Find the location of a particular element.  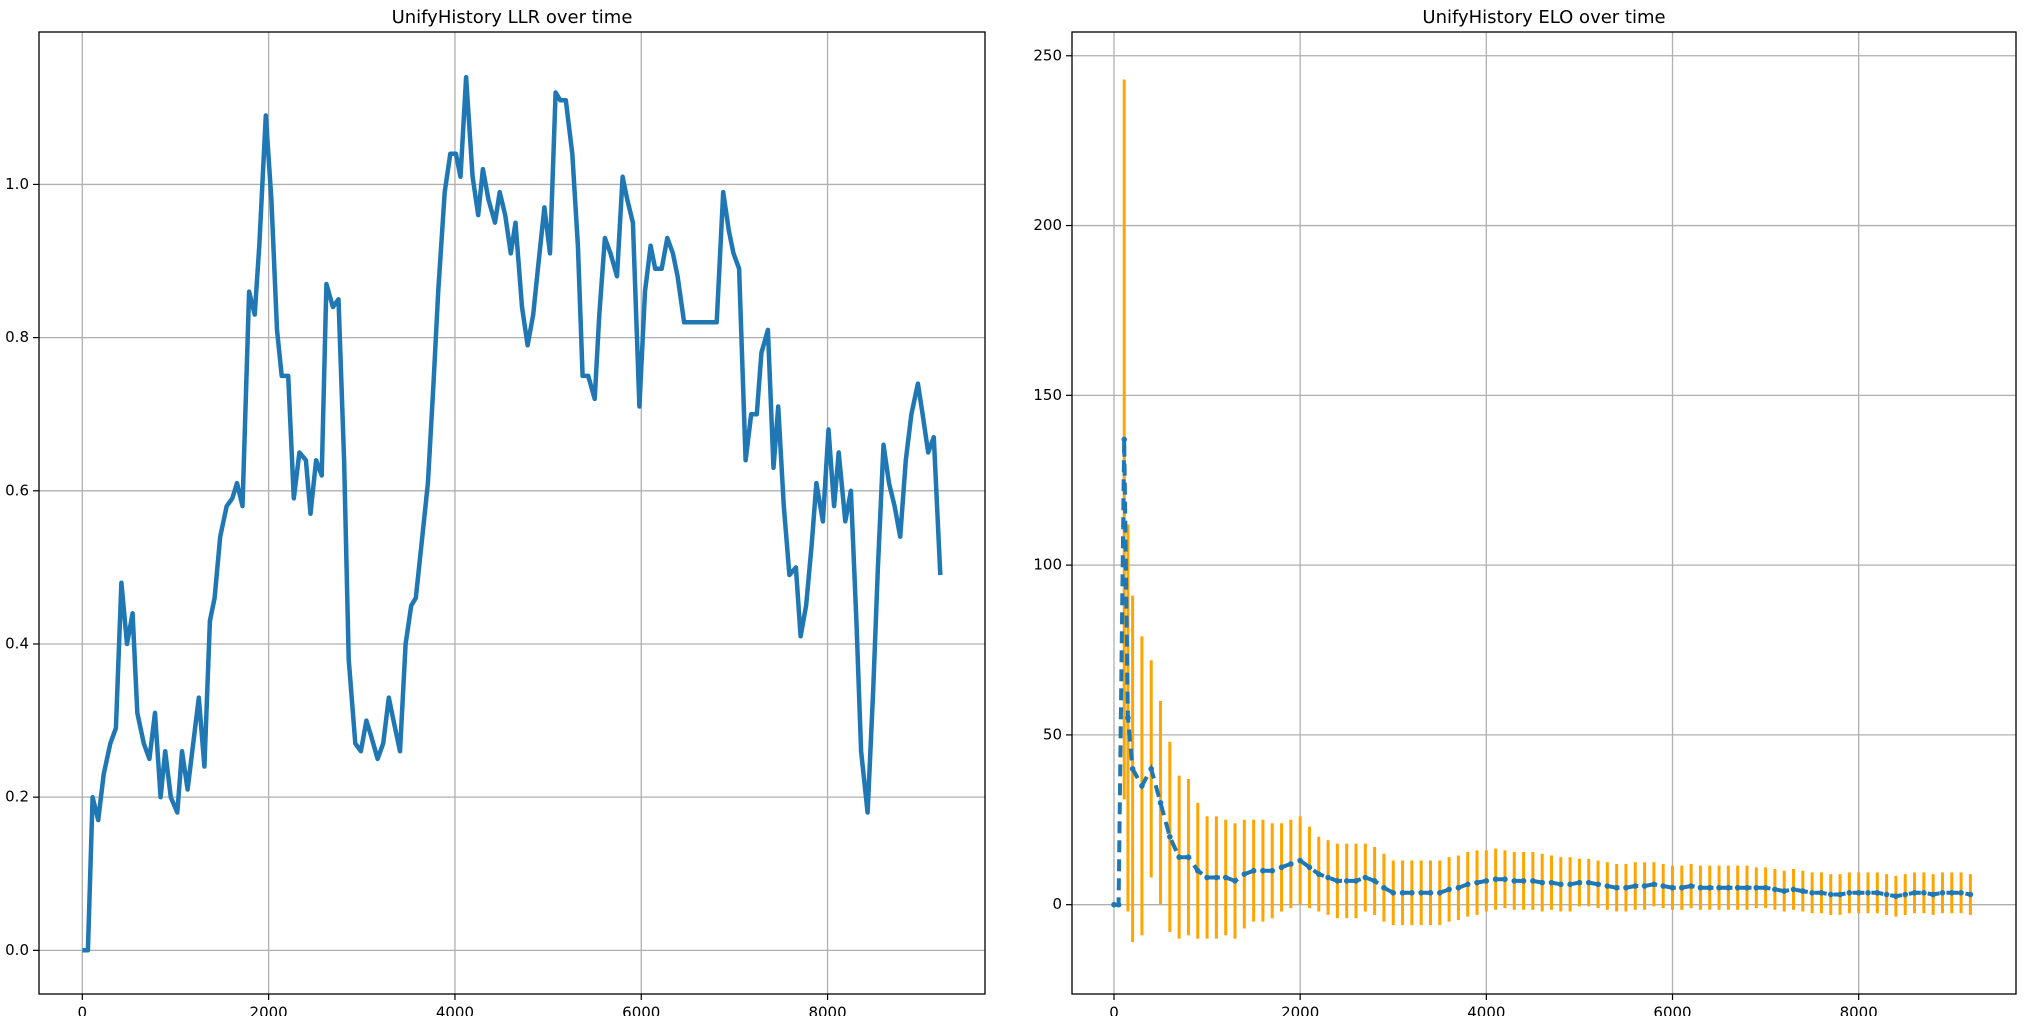

y-tick-label: 250 is located at coordinates (1047, 55).